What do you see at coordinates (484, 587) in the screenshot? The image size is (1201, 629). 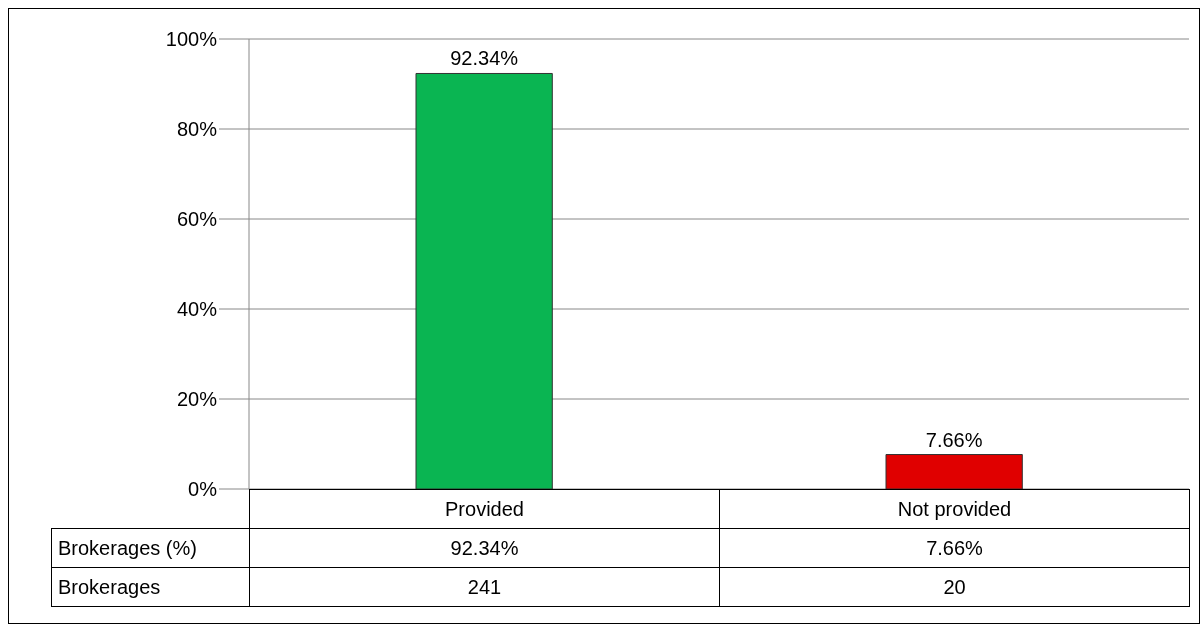 I see `text: 241` at bounding box center [484, 587].